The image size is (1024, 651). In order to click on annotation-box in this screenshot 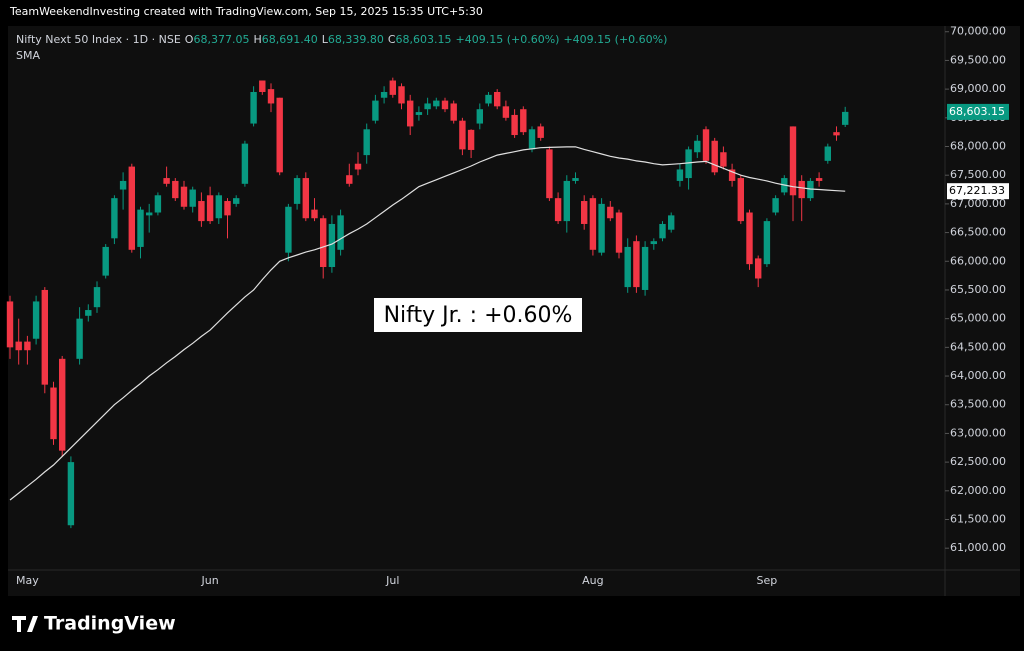, I will do `click(478, 315)`.